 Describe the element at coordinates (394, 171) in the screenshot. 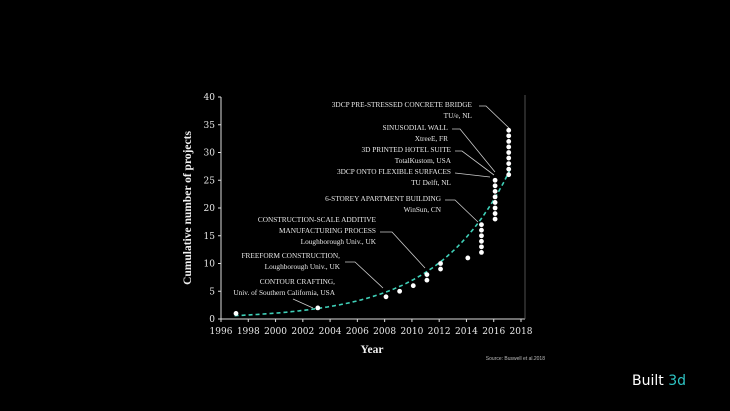

I see `annotation-text: 3DCP ONTO FLEXIBLE SURFACES` at that location.